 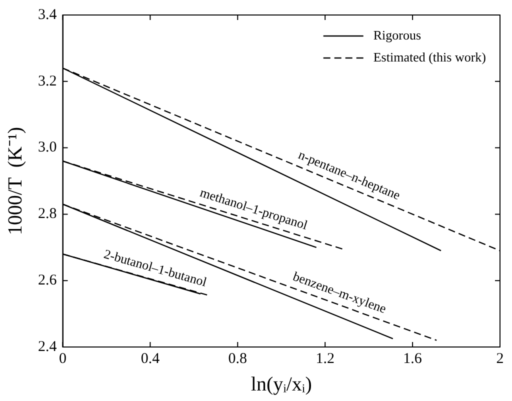 I want to click on legend-label: Rigorous, so click(x=397, y=34).